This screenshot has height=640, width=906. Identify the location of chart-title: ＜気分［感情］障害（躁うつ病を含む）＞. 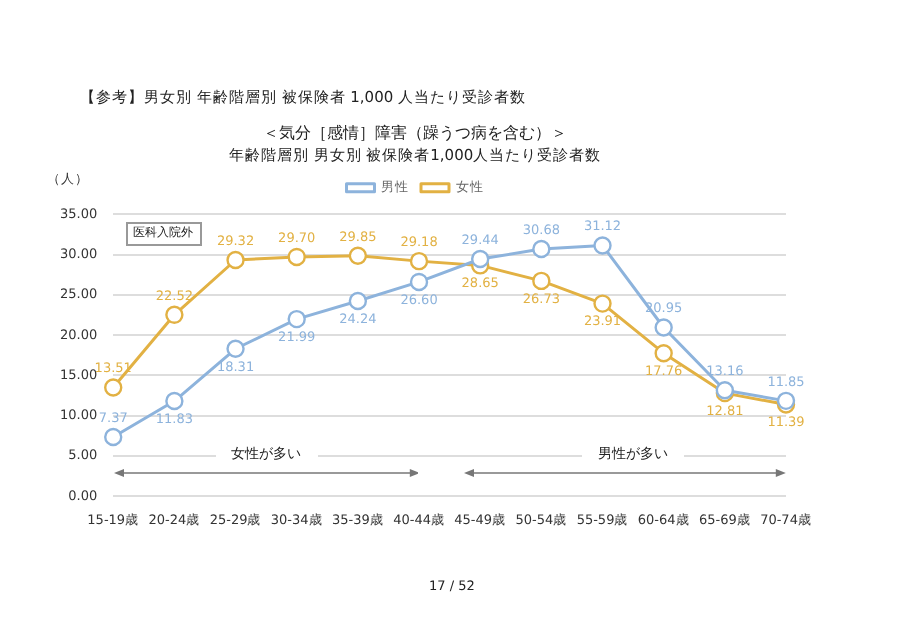
(415, 132).